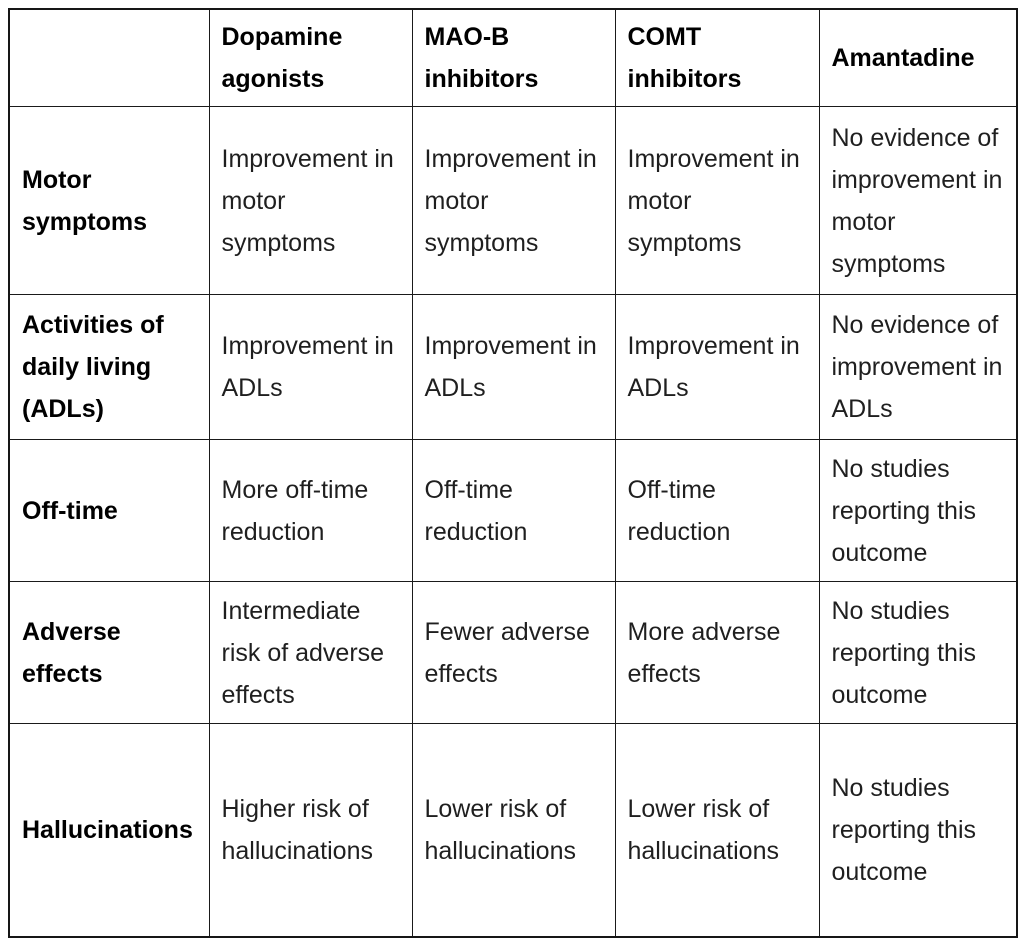 This screenshot has height=938, width=1024. I want to click on table-cell: Higher risk of hallucinations, so click(310, 830).